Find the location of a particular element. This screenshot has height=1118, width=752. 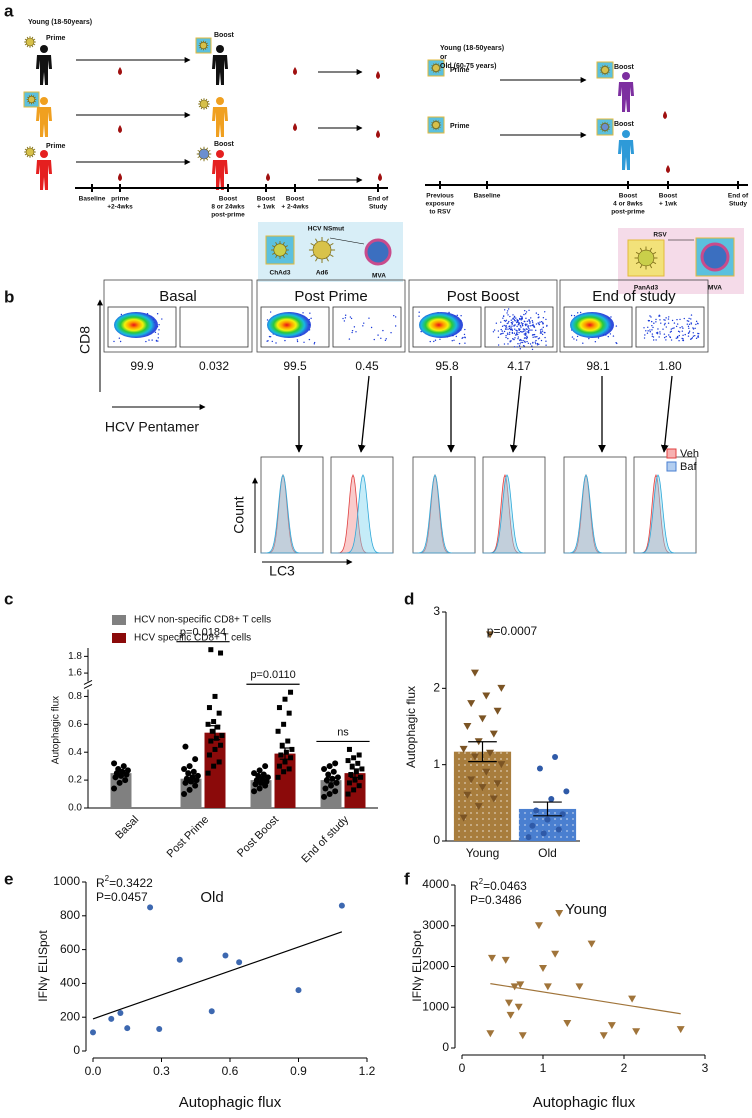

x-tick-label: 1 is located at coordinates (543, 1068).